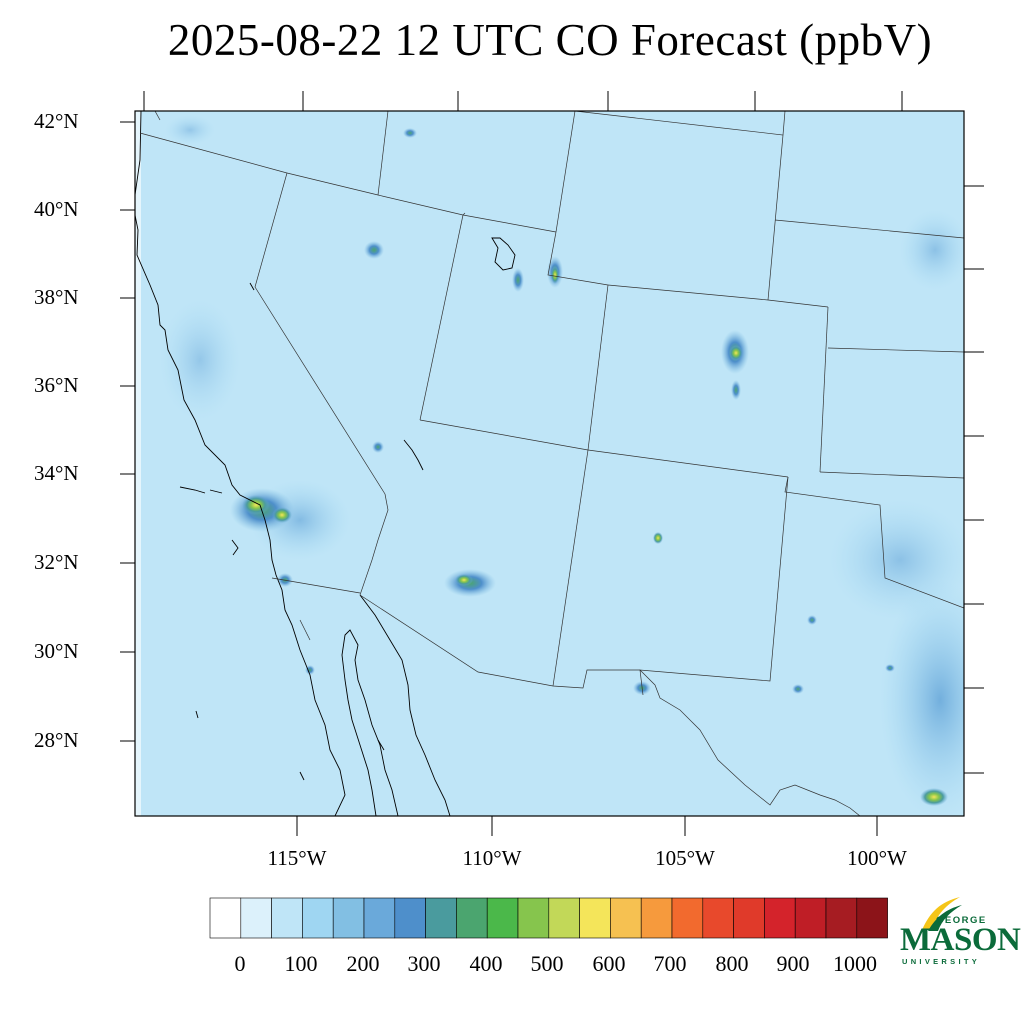 The width and height of the screenshot is (1024, 1024). What do you see at coordinates (961, 920) in the screenshot?
I see `logo-text-top: GEORGE` at bounding box center [961, 920].